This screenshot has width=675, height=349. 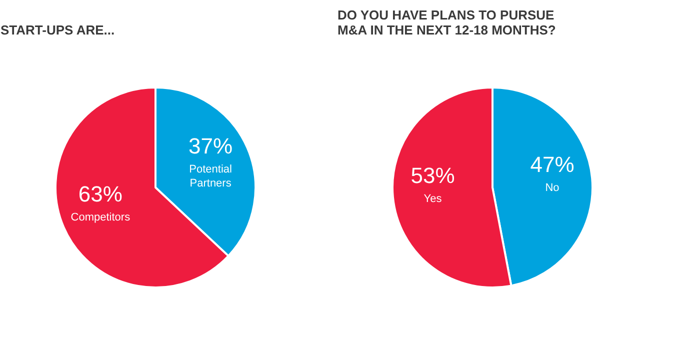 I want to click on data-label: 63%, so click(x=100, y=193).